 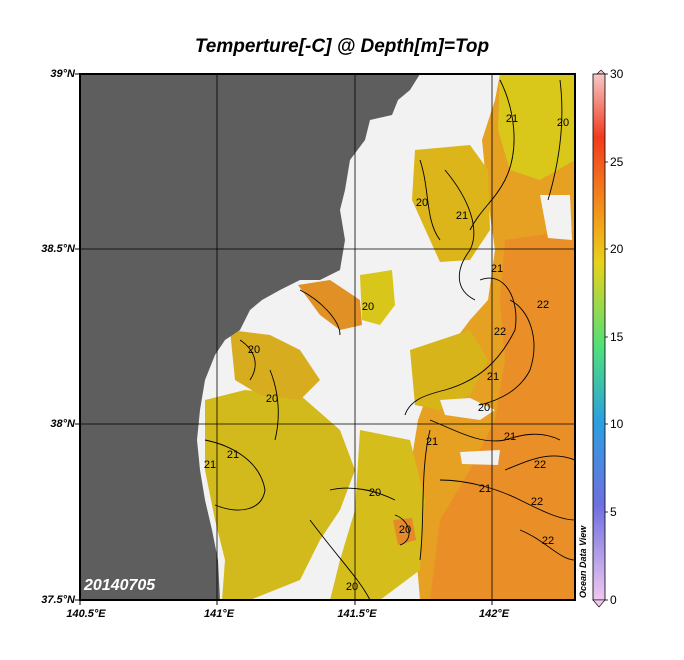 I want to click on colorbar-label: 30, so click(x=617, y=74).